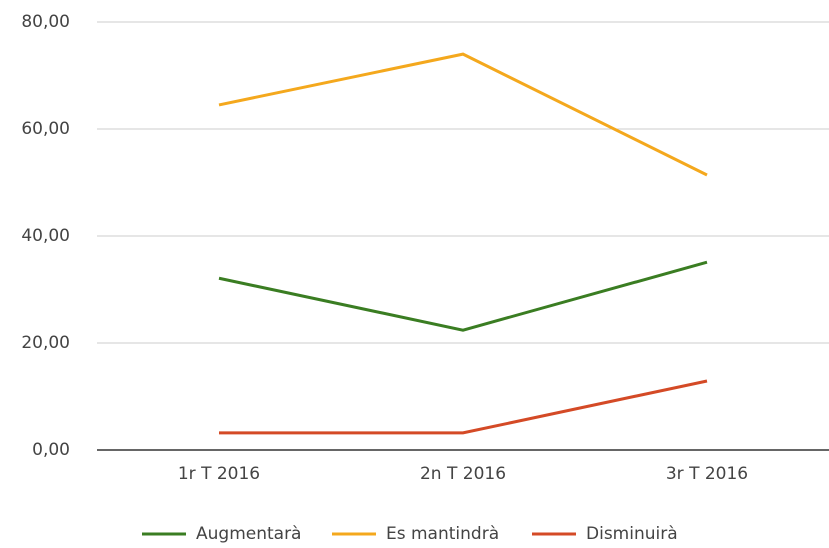 This screenshot has height=548, width=829. What do you see at coordinates (219, 474) in the screenshot?
I see `x-tick-label: 1r T 2016` at bounding box center [219, 474].